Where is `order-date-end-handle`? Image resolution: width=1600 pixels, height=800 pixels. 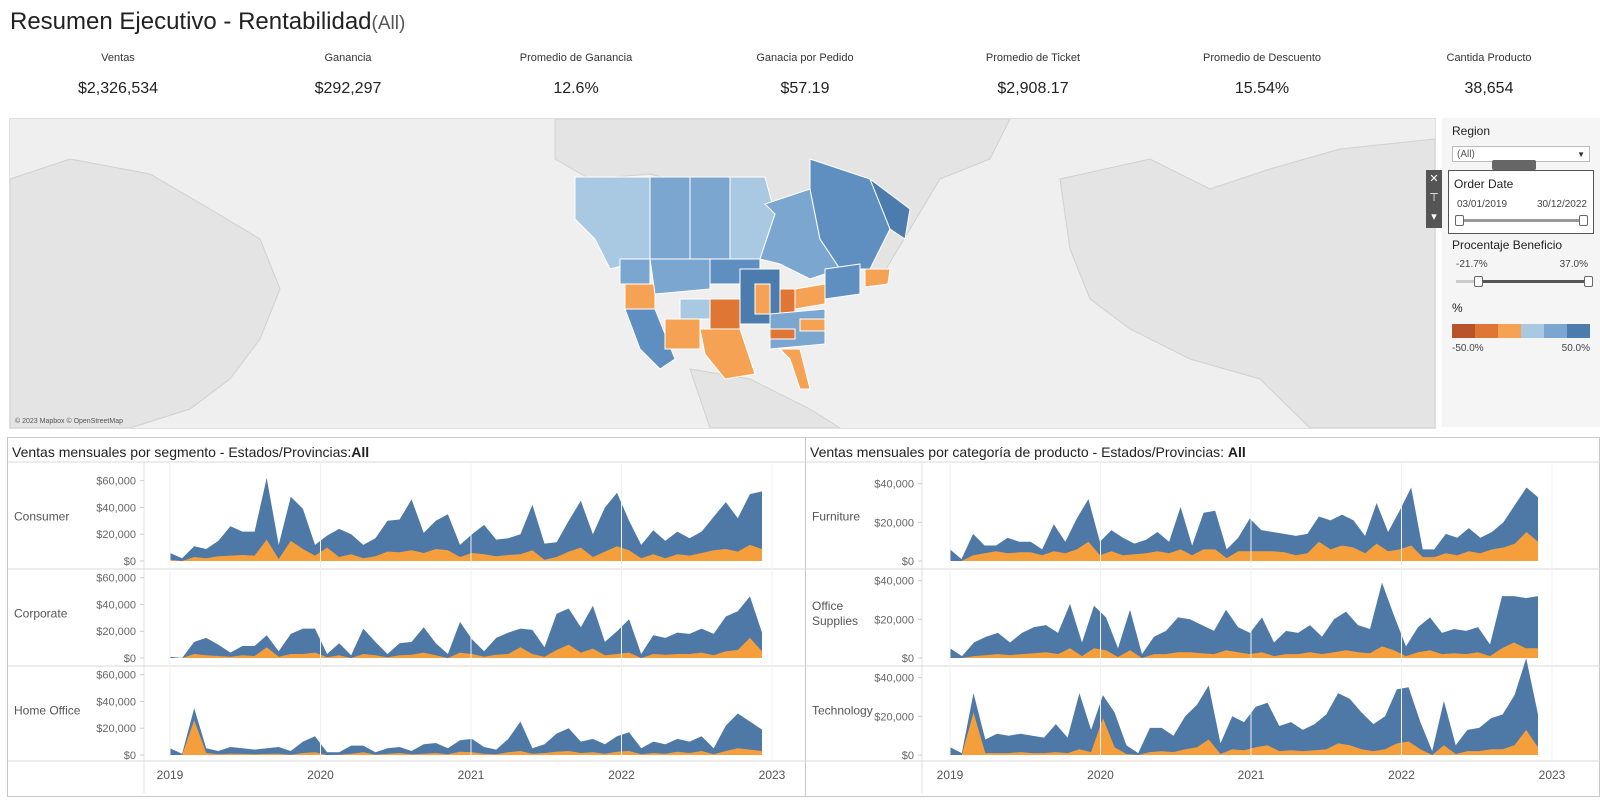
order-date-end-handle is located at coordinates (1583, 220).